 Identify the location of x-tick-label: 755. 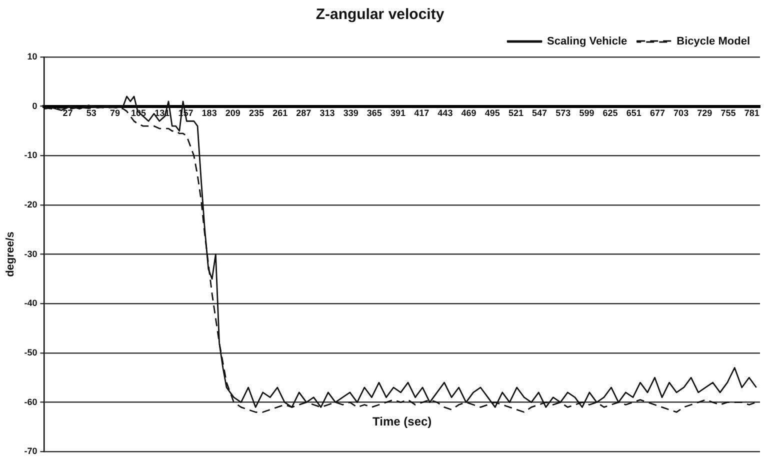
(728, 113).